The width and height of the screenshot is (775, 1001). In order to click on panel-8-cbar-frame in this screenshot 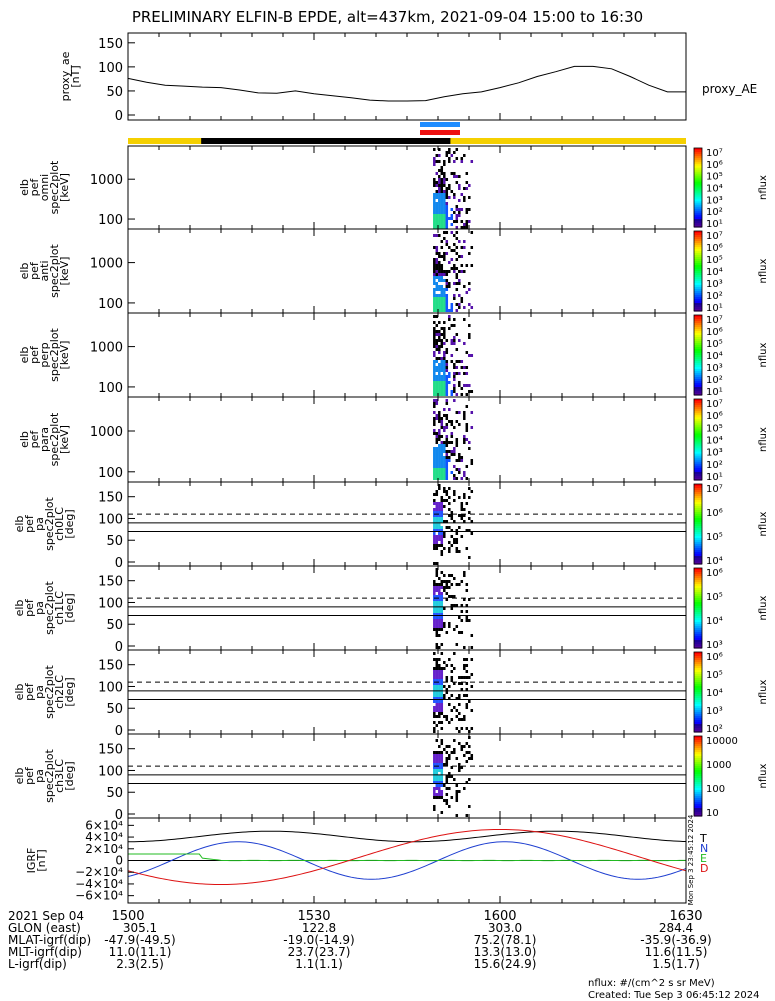, I will do `click(698, 776)`.